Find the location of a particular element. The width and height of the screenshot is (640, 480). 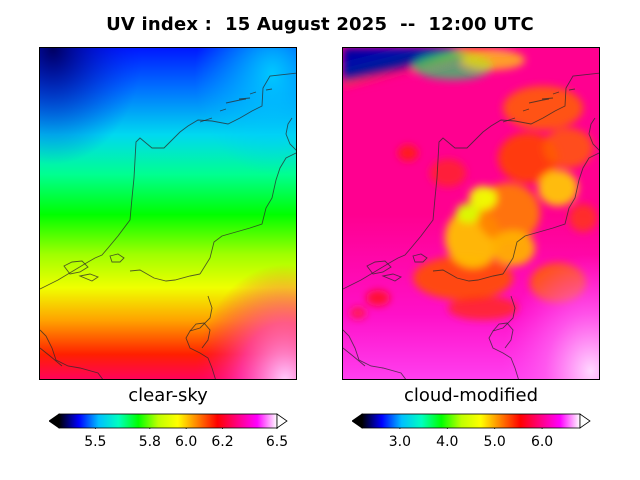

colorbar-tick-label: 5.5 is located at coordinates (95, 442).